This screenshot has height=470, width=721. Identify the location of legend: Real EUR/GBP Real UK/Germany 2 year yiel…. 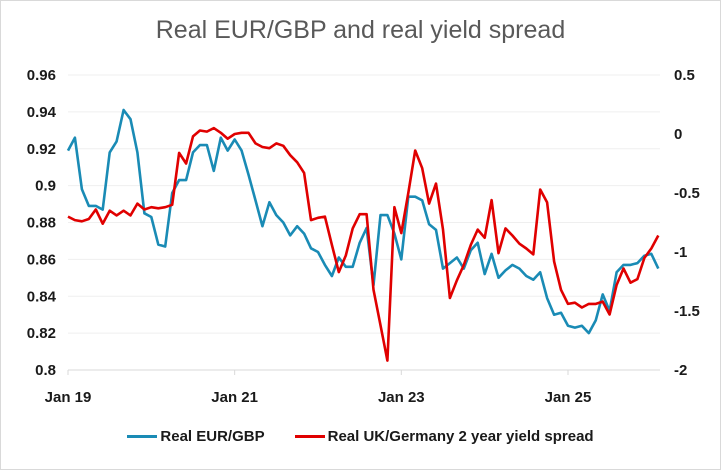
(360, 436).